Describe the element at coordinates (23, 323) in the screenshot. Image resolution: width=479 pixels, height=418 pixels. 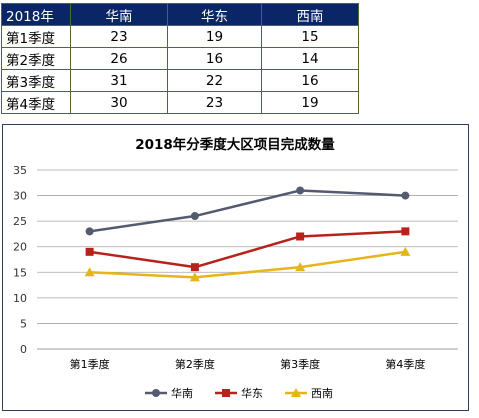
I see `y-tick-label: 5` at that location.